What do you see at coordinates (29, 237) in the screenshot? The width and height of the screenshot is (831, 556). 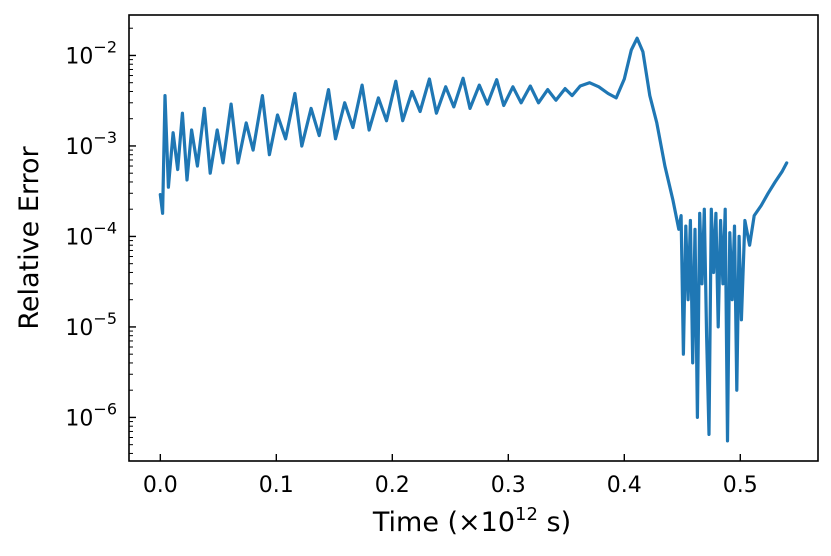 I see `y-axis-label: Relative Error` at bounding box center [29, 237].